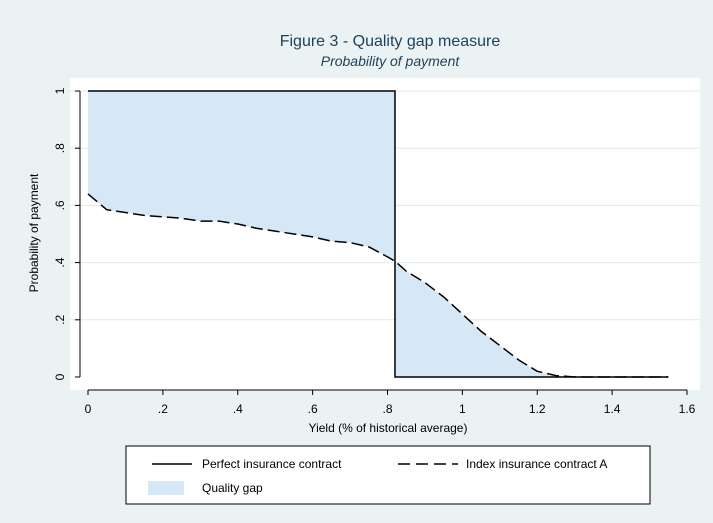  Describe the element at coordinates (387, 409) in the screenshot. I see `x-tick-label-4: .8` at that location.